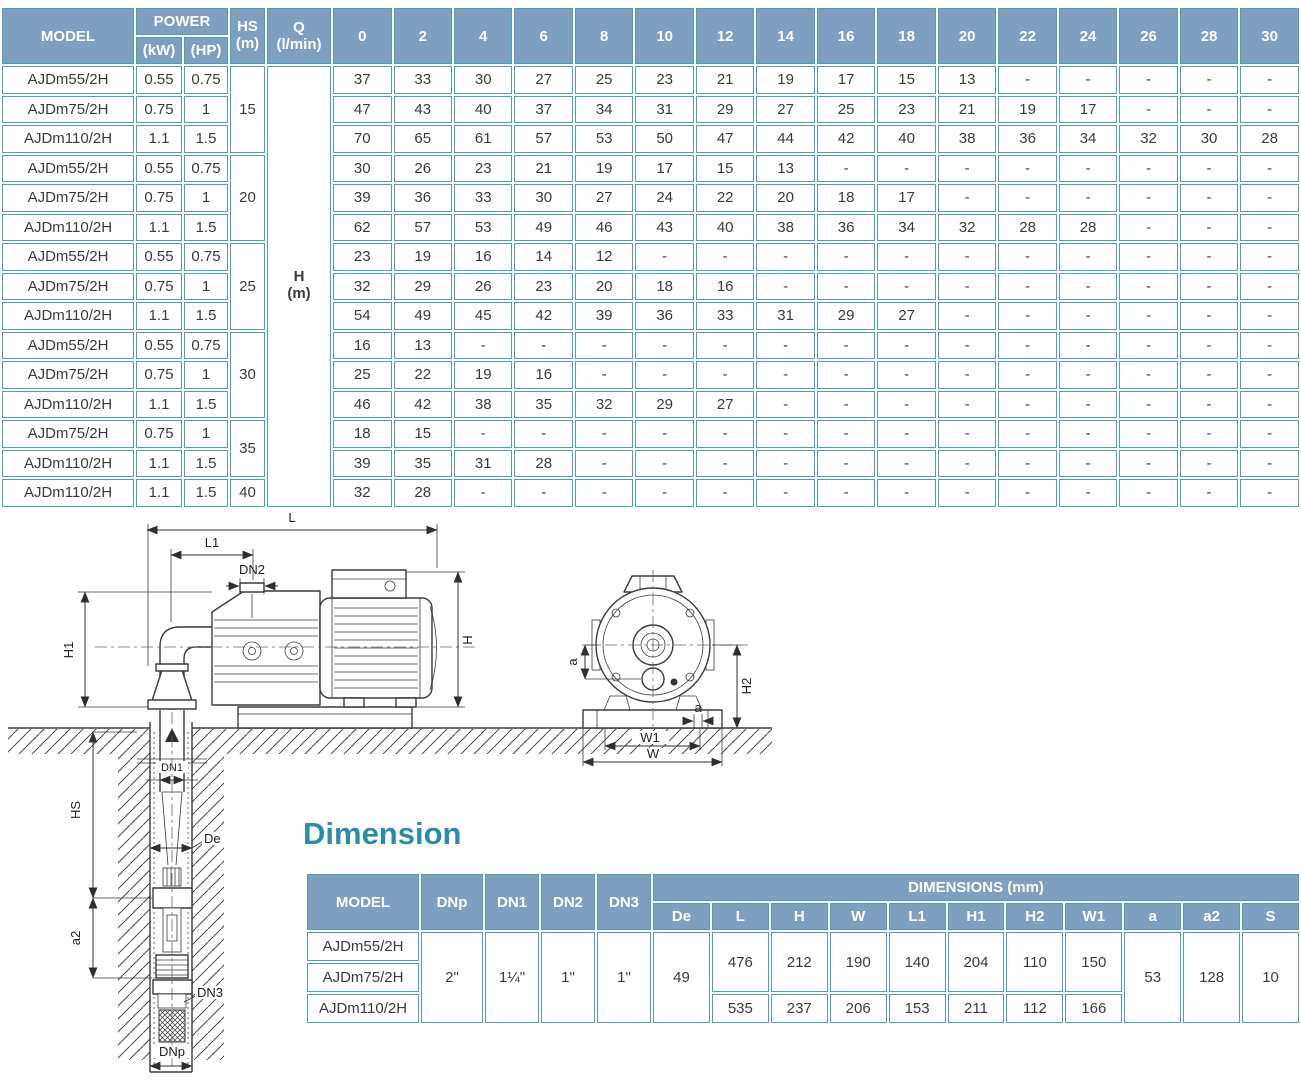  Describe the element at coordinates (858, 1008) in the screenshot. I see `w-value-cell: 206` at that location.